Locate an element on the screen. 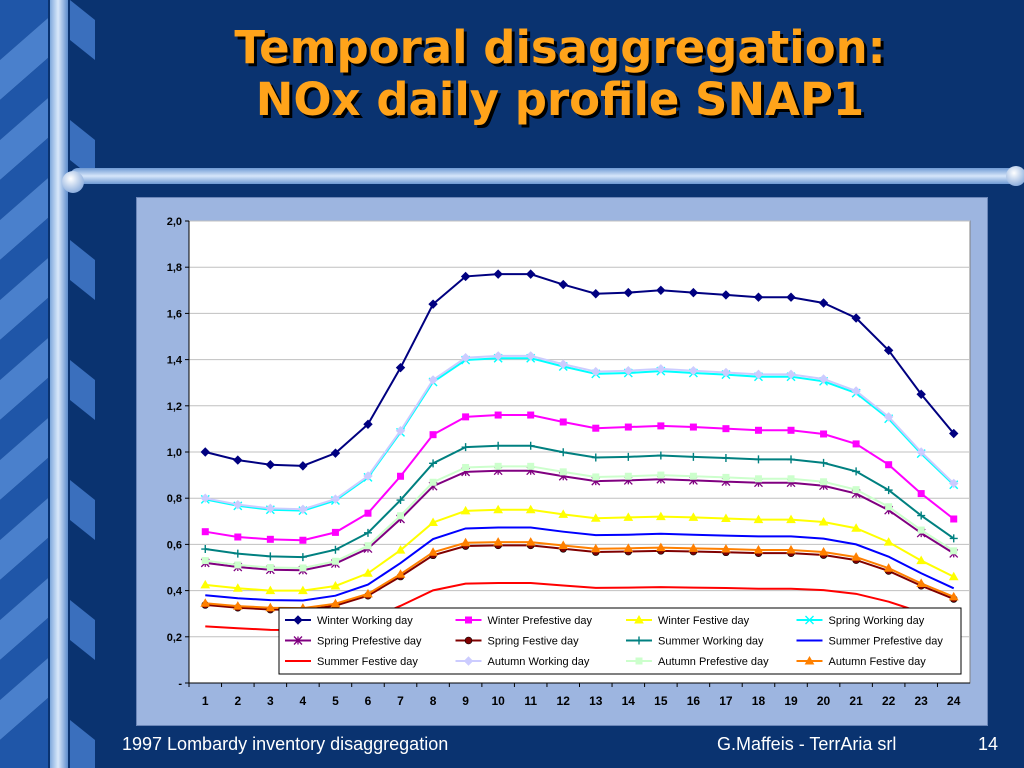  legend-item: Spring Prefestive day is located at coordinates (353, 642).